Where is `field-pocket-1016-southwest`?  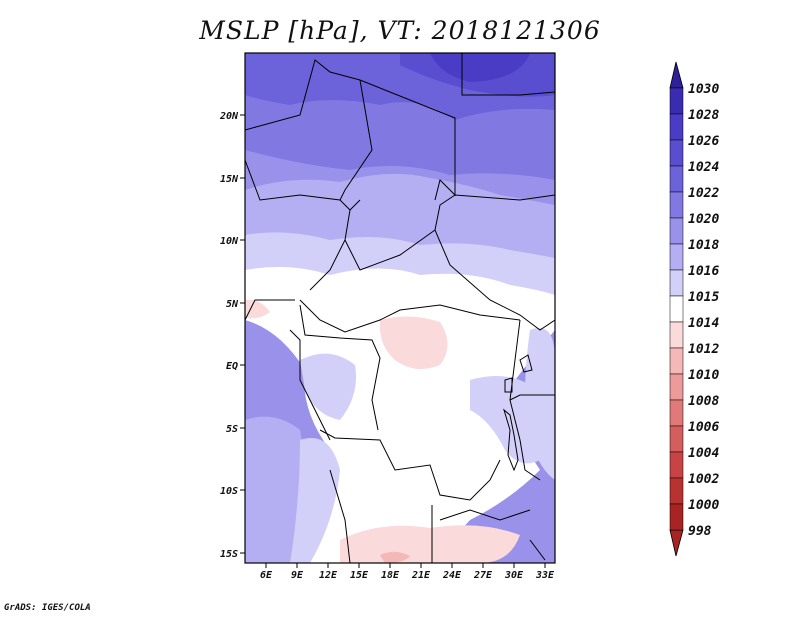 field-pocket-1016-southwest is located at coordinates (275, 489).